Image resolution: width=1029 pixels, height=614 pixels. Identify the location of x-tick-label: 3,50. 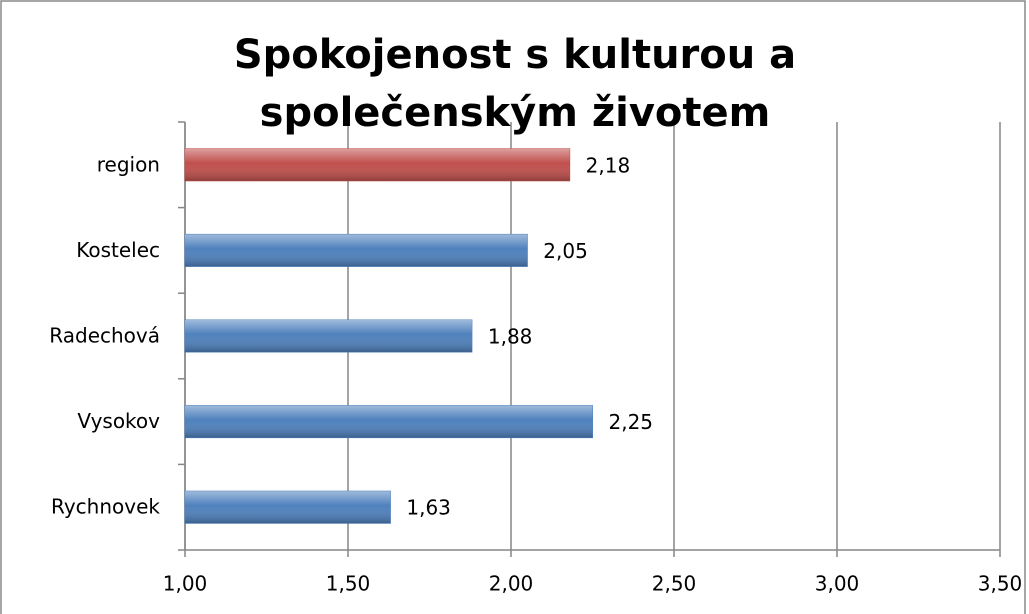
(1000, 584).